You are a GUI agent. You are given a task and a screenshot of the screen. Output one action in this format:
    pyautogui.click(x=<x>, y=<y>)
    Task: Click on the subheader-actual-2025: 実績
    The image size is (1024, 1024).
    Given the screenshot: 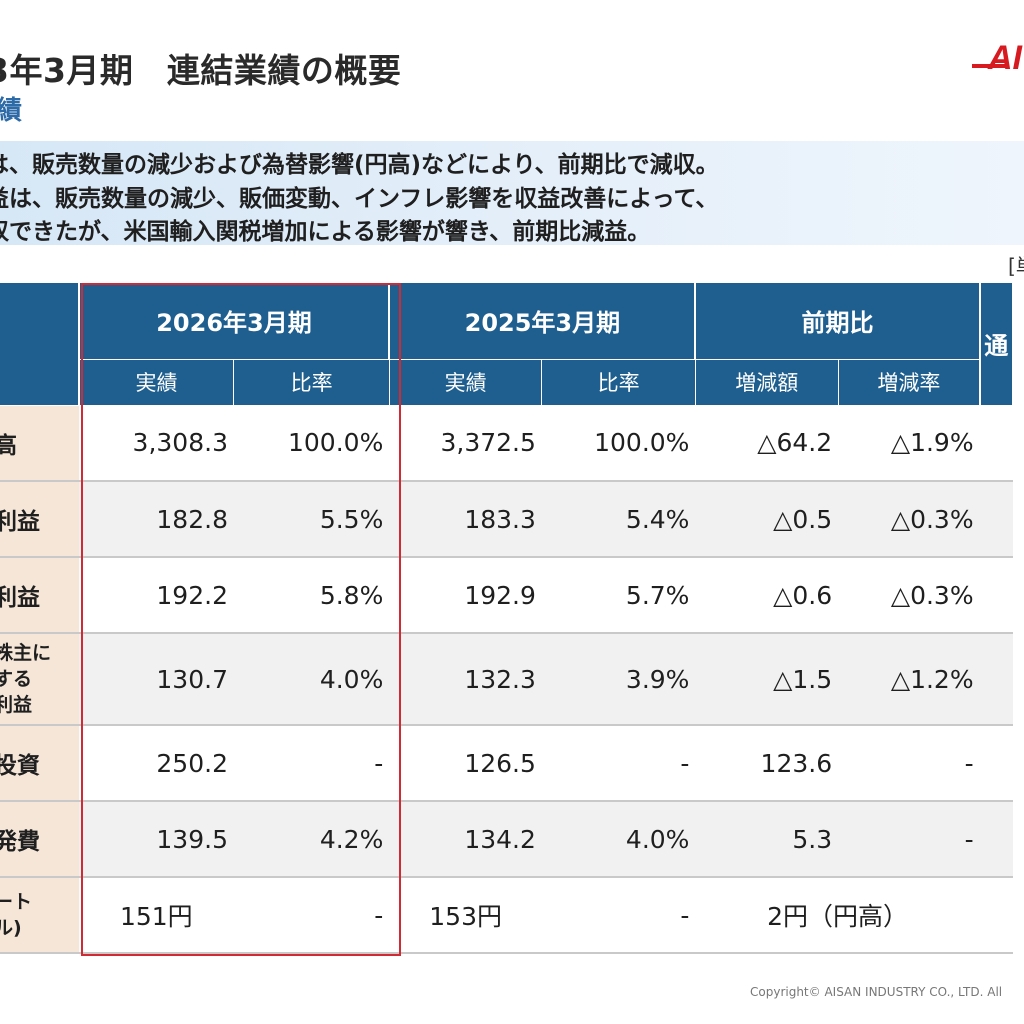 What is the action you would take?
    pyautogui.click(x=466, y=382)
    